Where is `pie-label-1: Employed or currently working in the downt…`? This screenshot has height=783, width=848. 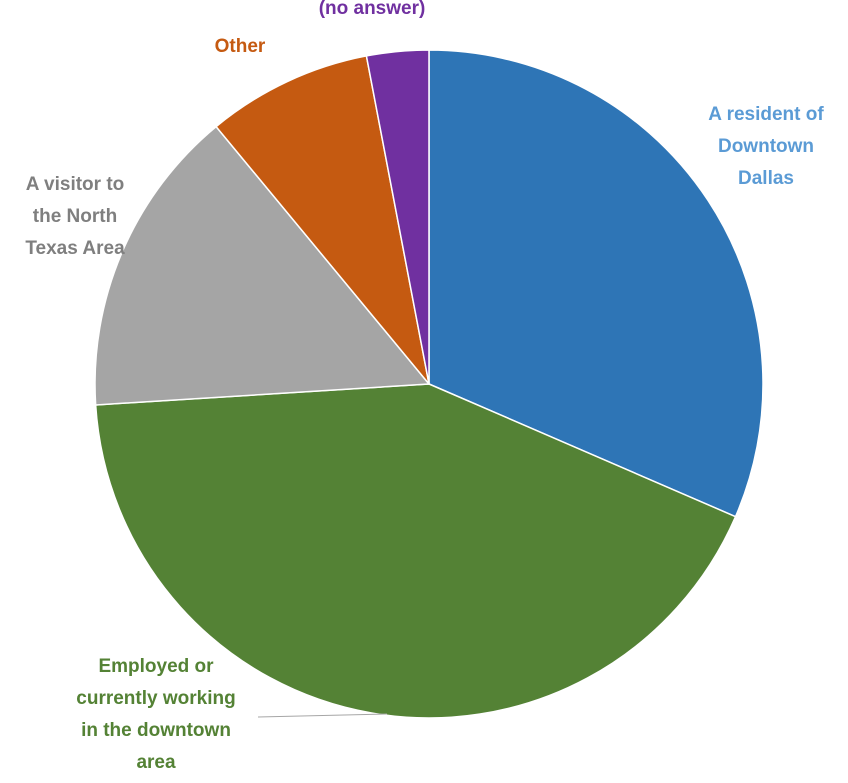 pie-label-1: Employed or currently working in the downt… is located at coordinates (155, 714).